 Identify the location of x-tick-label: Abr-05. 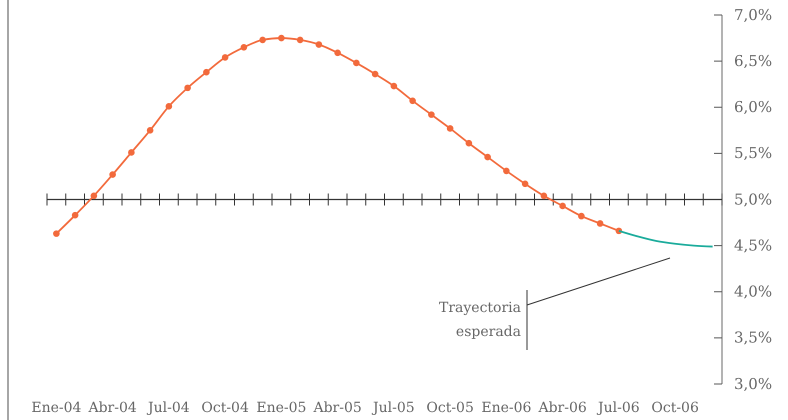
(337, 408).